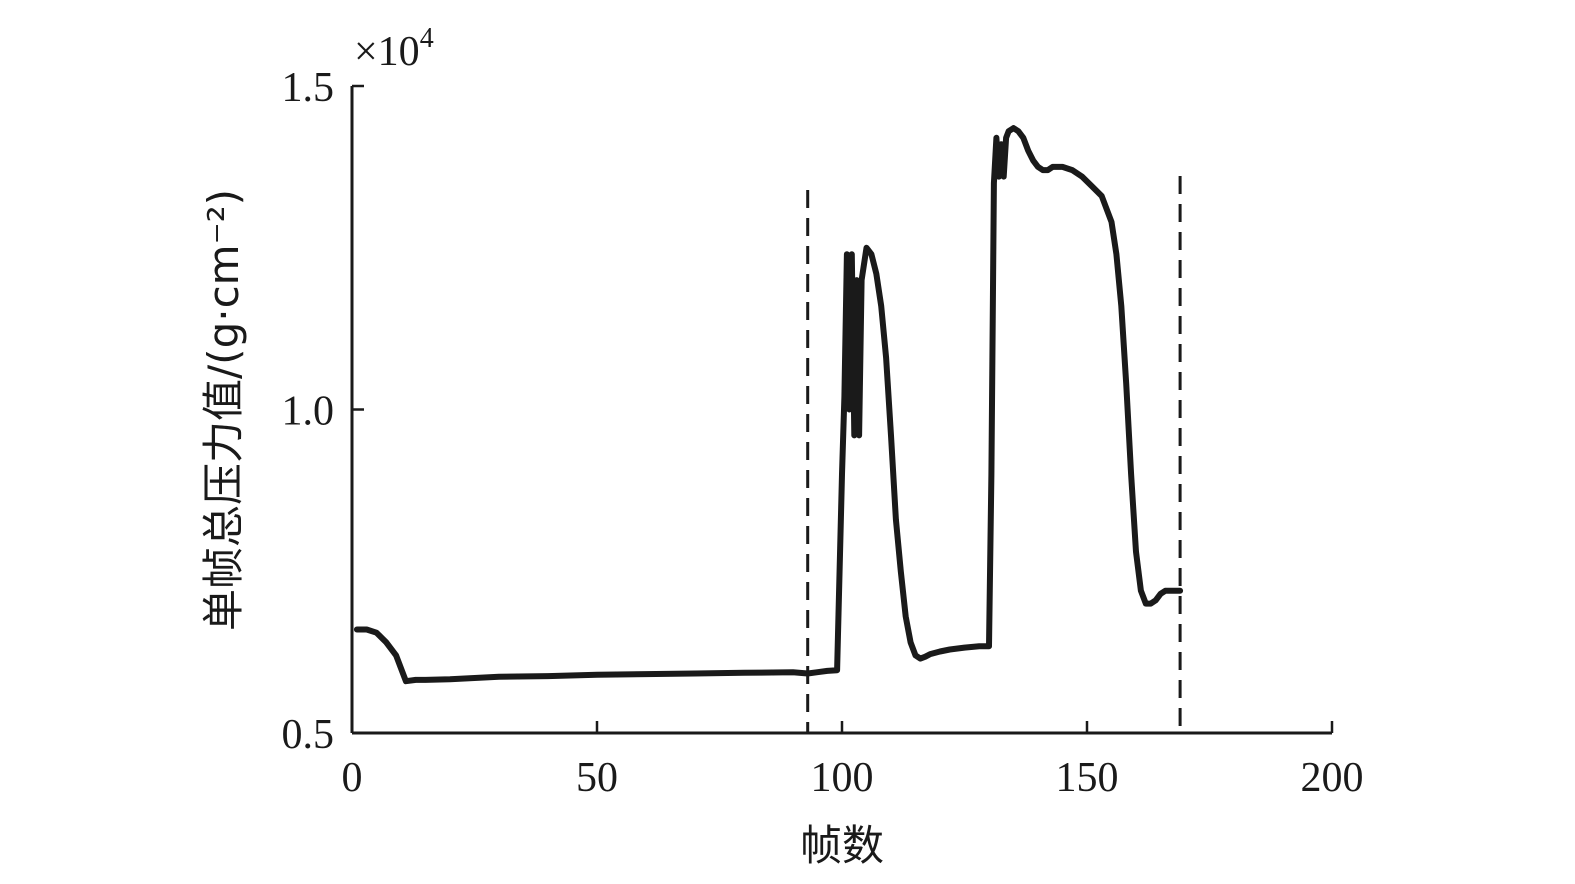  I want to click on y-tick-label: 1.5, so click(308, 88).